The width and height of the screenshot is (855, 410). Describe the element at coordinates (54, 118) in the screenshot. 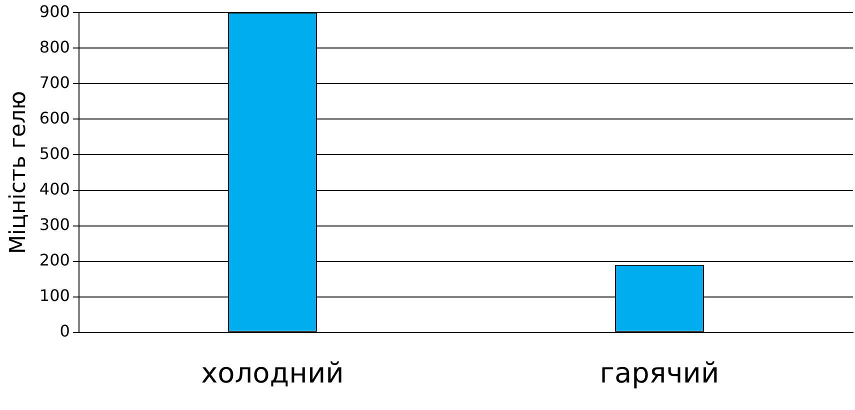

I see `y-tick-label: 600` at that location.